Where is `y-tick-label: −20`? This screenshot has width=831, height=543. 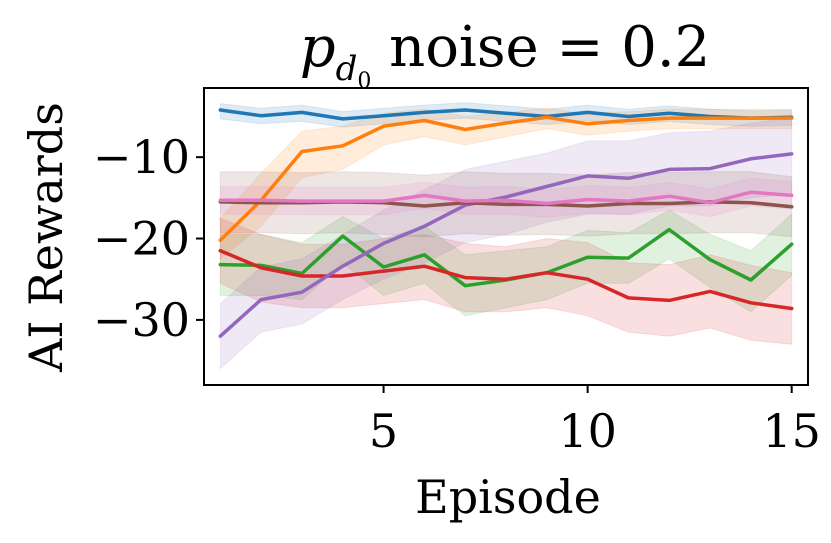
y-tick-label: −20 is located at coordinates (141, 239).